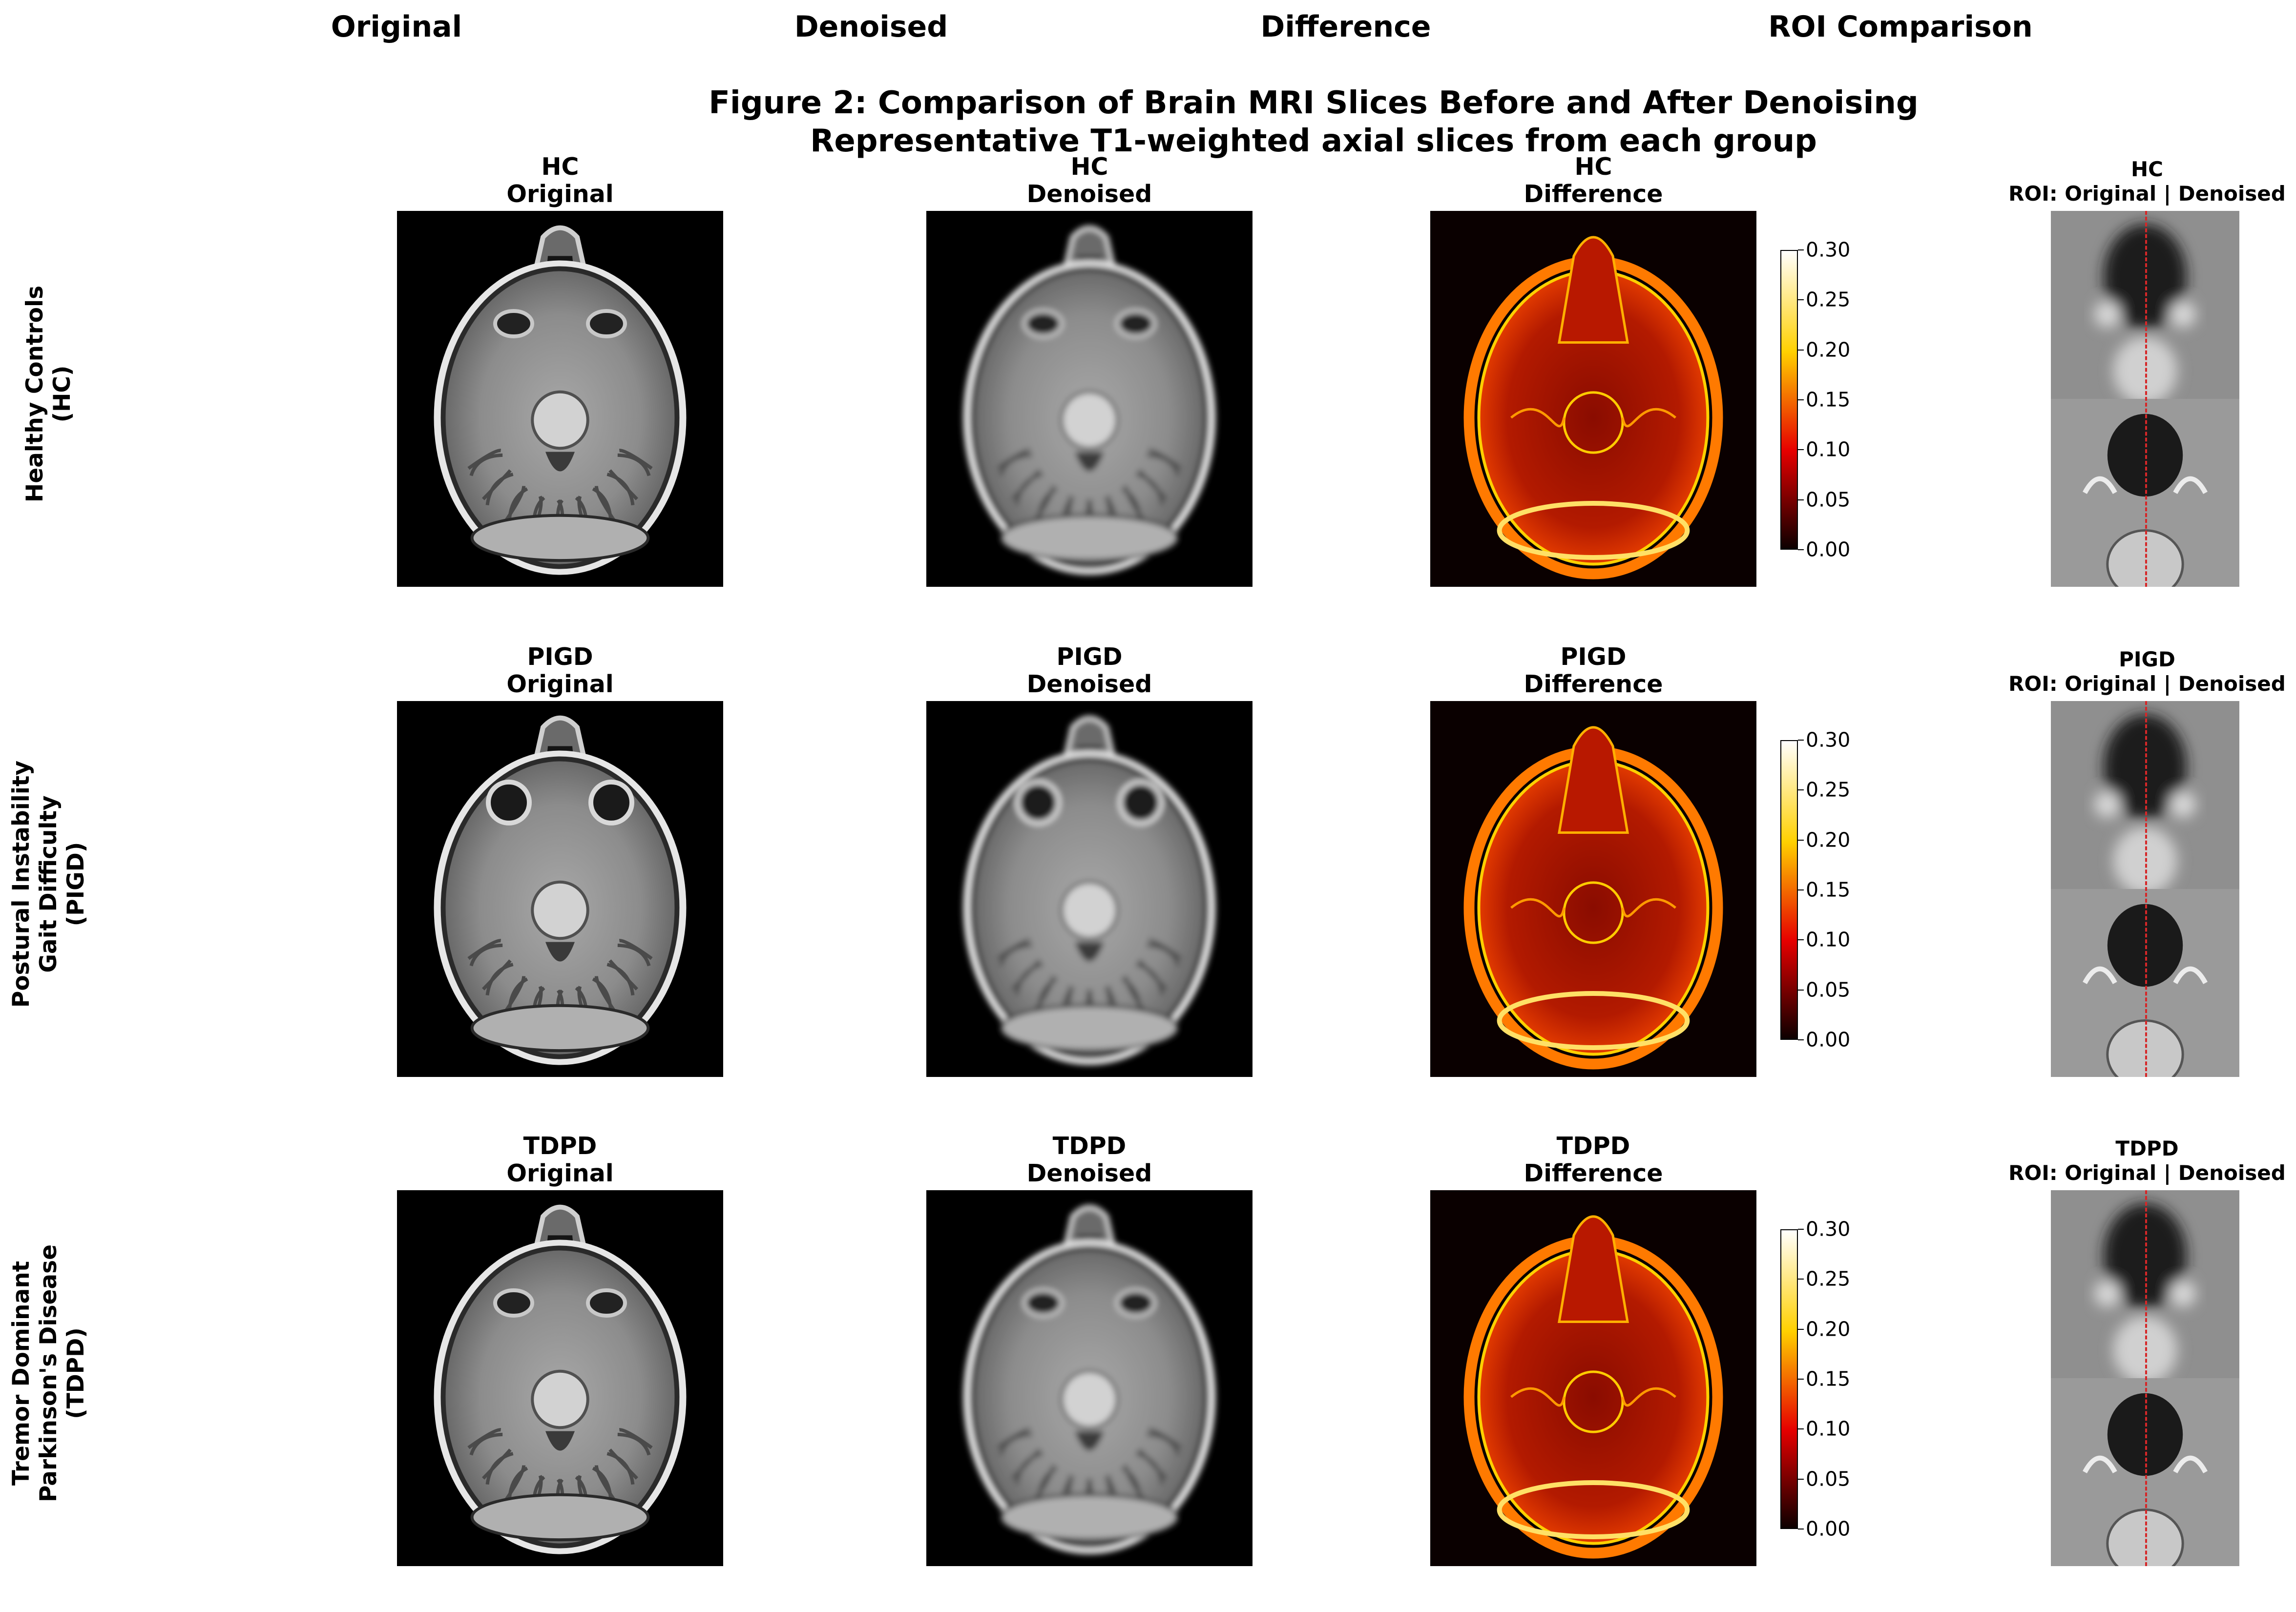 The width and height of the screenshot is (2296, 1612). What do you see at coordinates (21, 884) in the screenshot?
I see `row-label-line: Postural Instability` at bounding box center [21, 884].